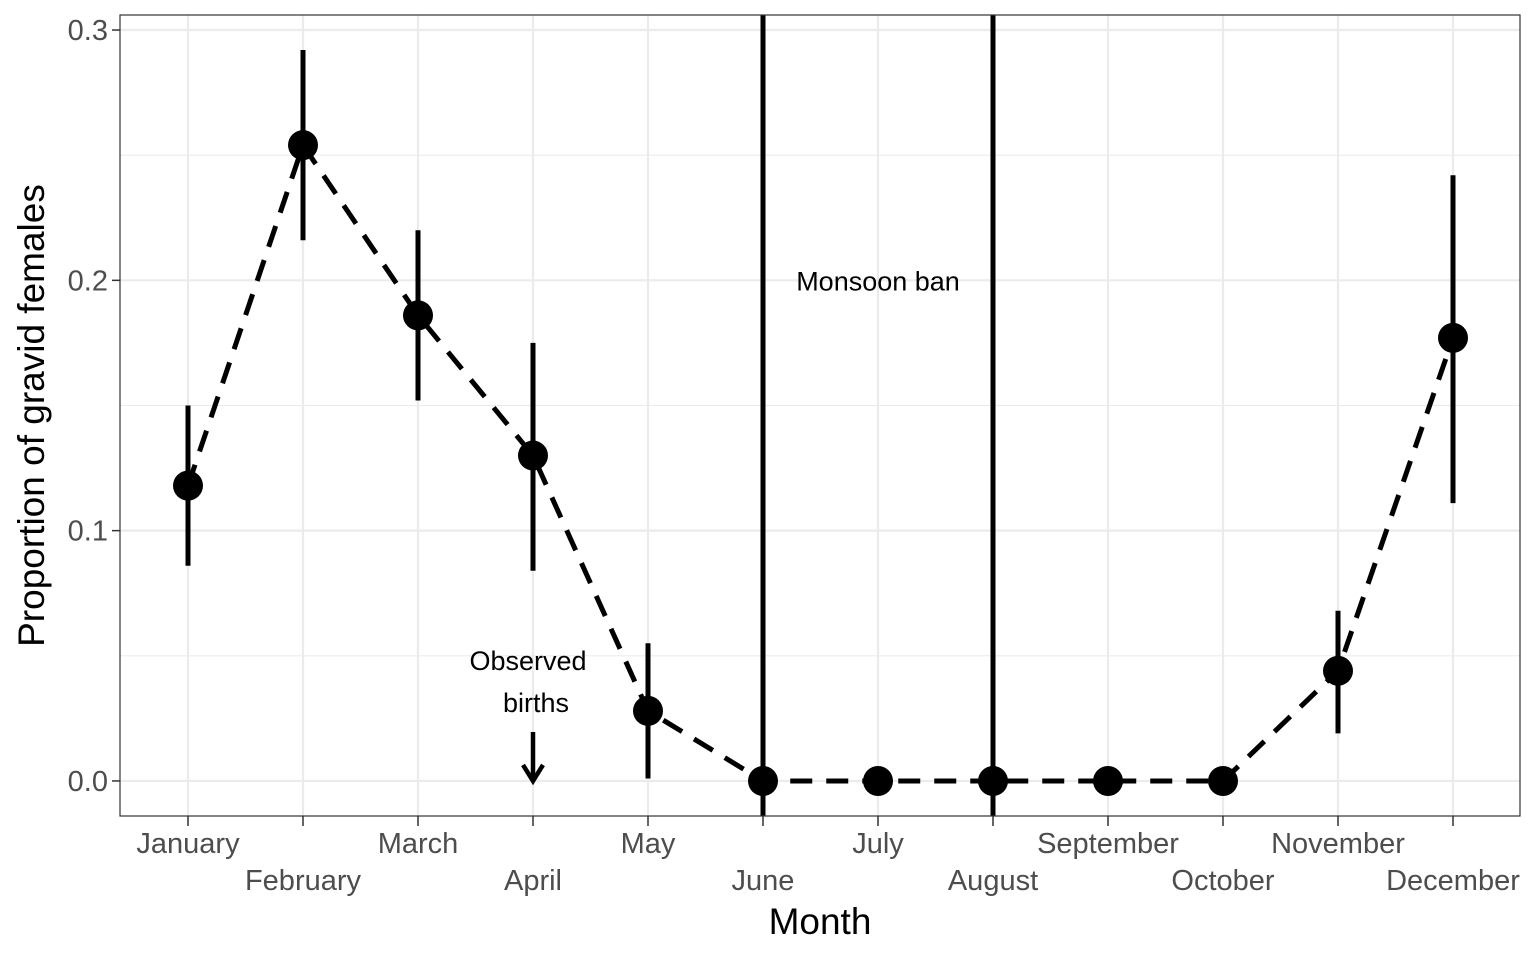  What do you see at coordinates (993, 881) in the screenshot?
I see `x-tick-label-august: August` at bounding box center [993, 881].